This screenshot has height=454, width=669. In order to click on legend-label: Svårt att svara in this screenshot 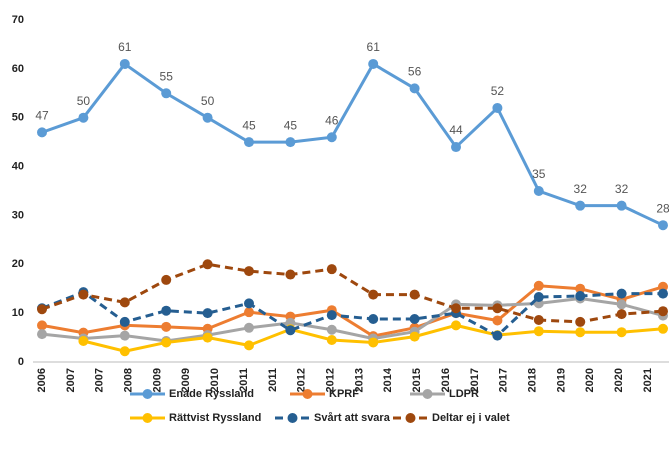, I will do `click(352, 418)`.